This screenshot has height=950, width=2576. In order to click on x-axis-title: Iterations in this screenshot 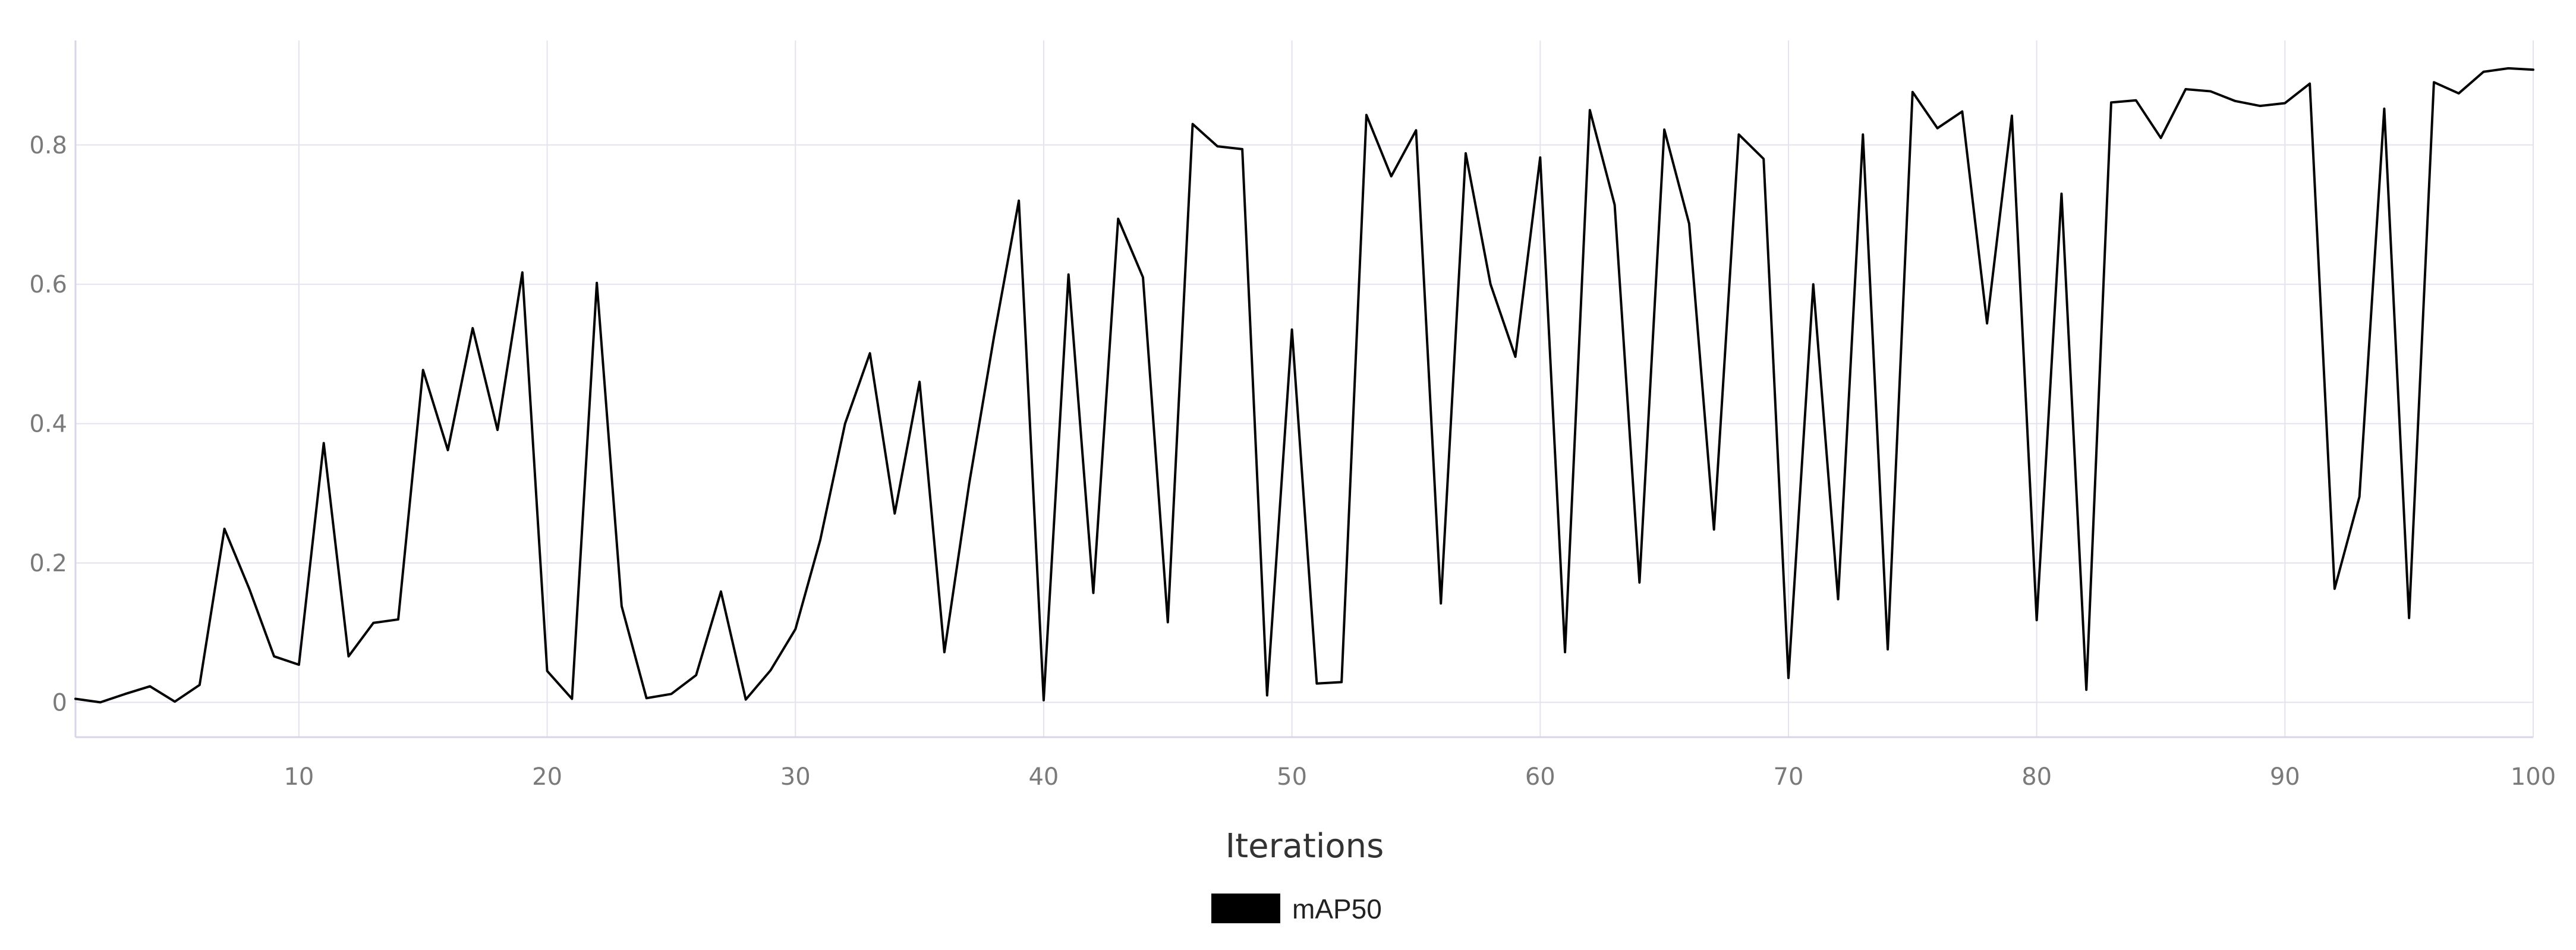, I will do `click(1305, 846)`.